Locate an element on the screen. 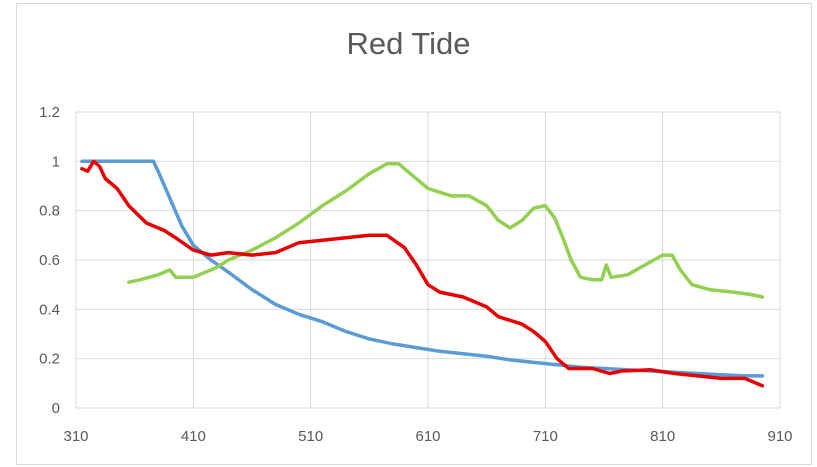 The width and height of the screenshot is (817, 467). y-tick-label: 1.2 is located at coordinates (49, 112).